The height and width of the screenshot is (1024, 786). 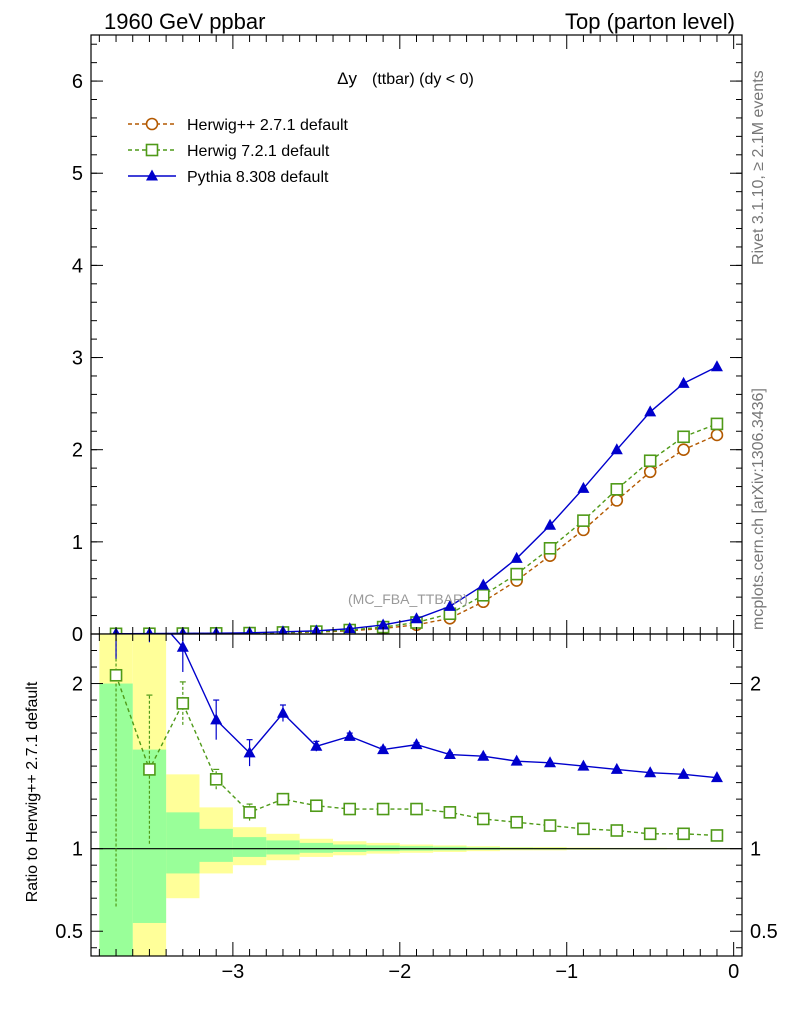 What do you see at coordinates (758, 167) in the screenshot?
I see `rivet-label: Rivet 3.1.10, ≥ 2.1M events` at bounding box center [758, 167].